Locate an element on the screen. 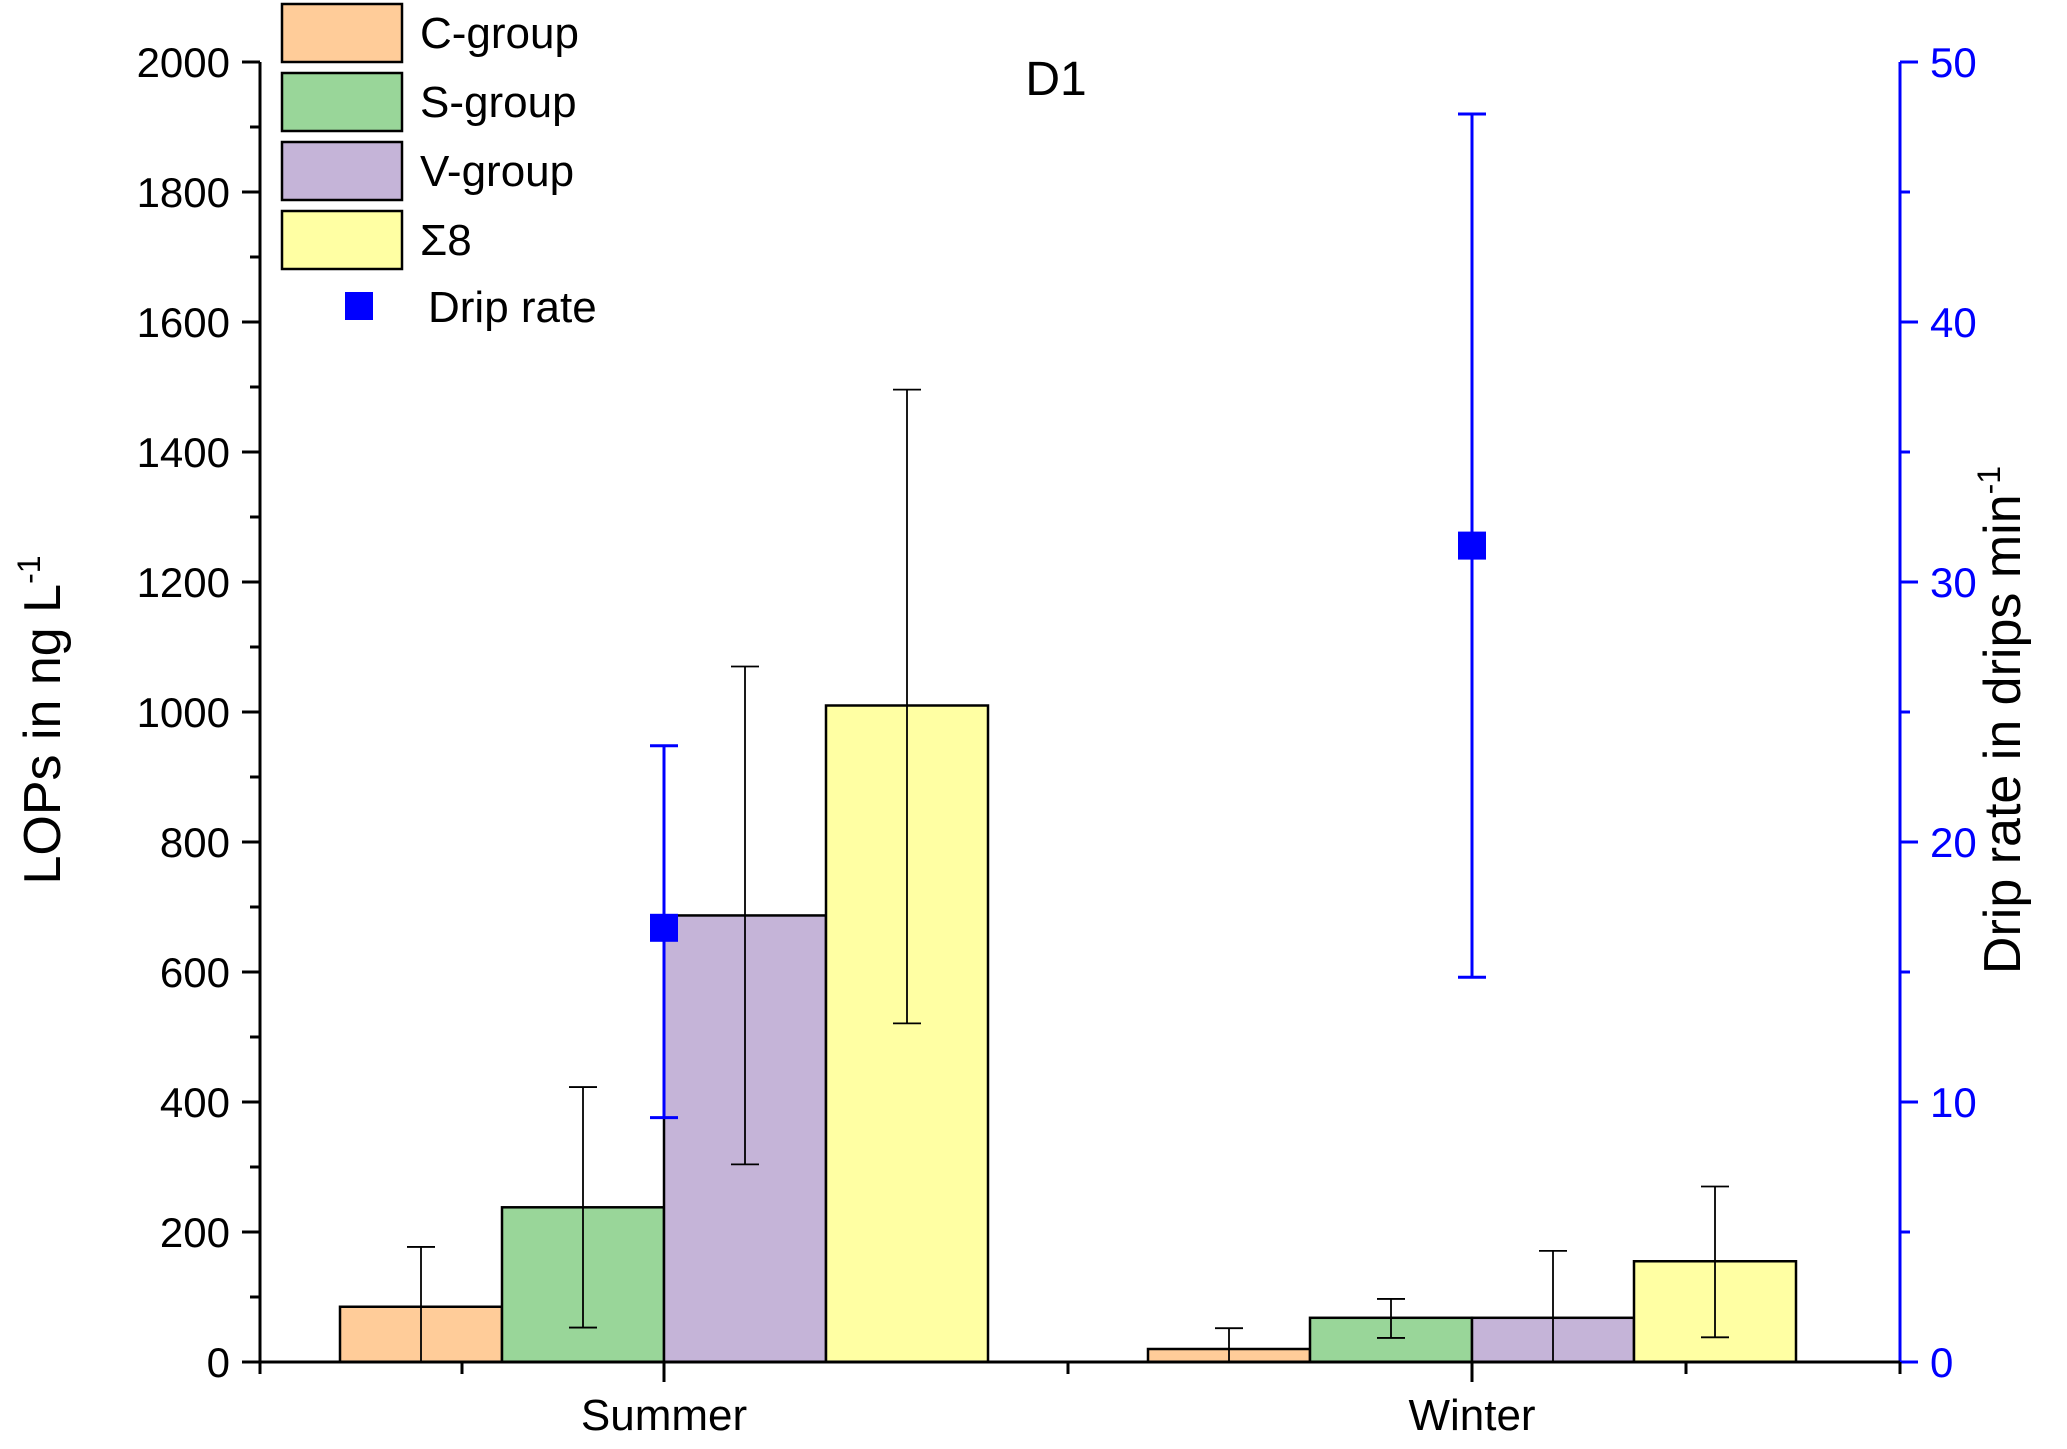 This screenshot has height=1449, width=2067. legend-swatch-drip-rate is located at coordinates (359, 306).